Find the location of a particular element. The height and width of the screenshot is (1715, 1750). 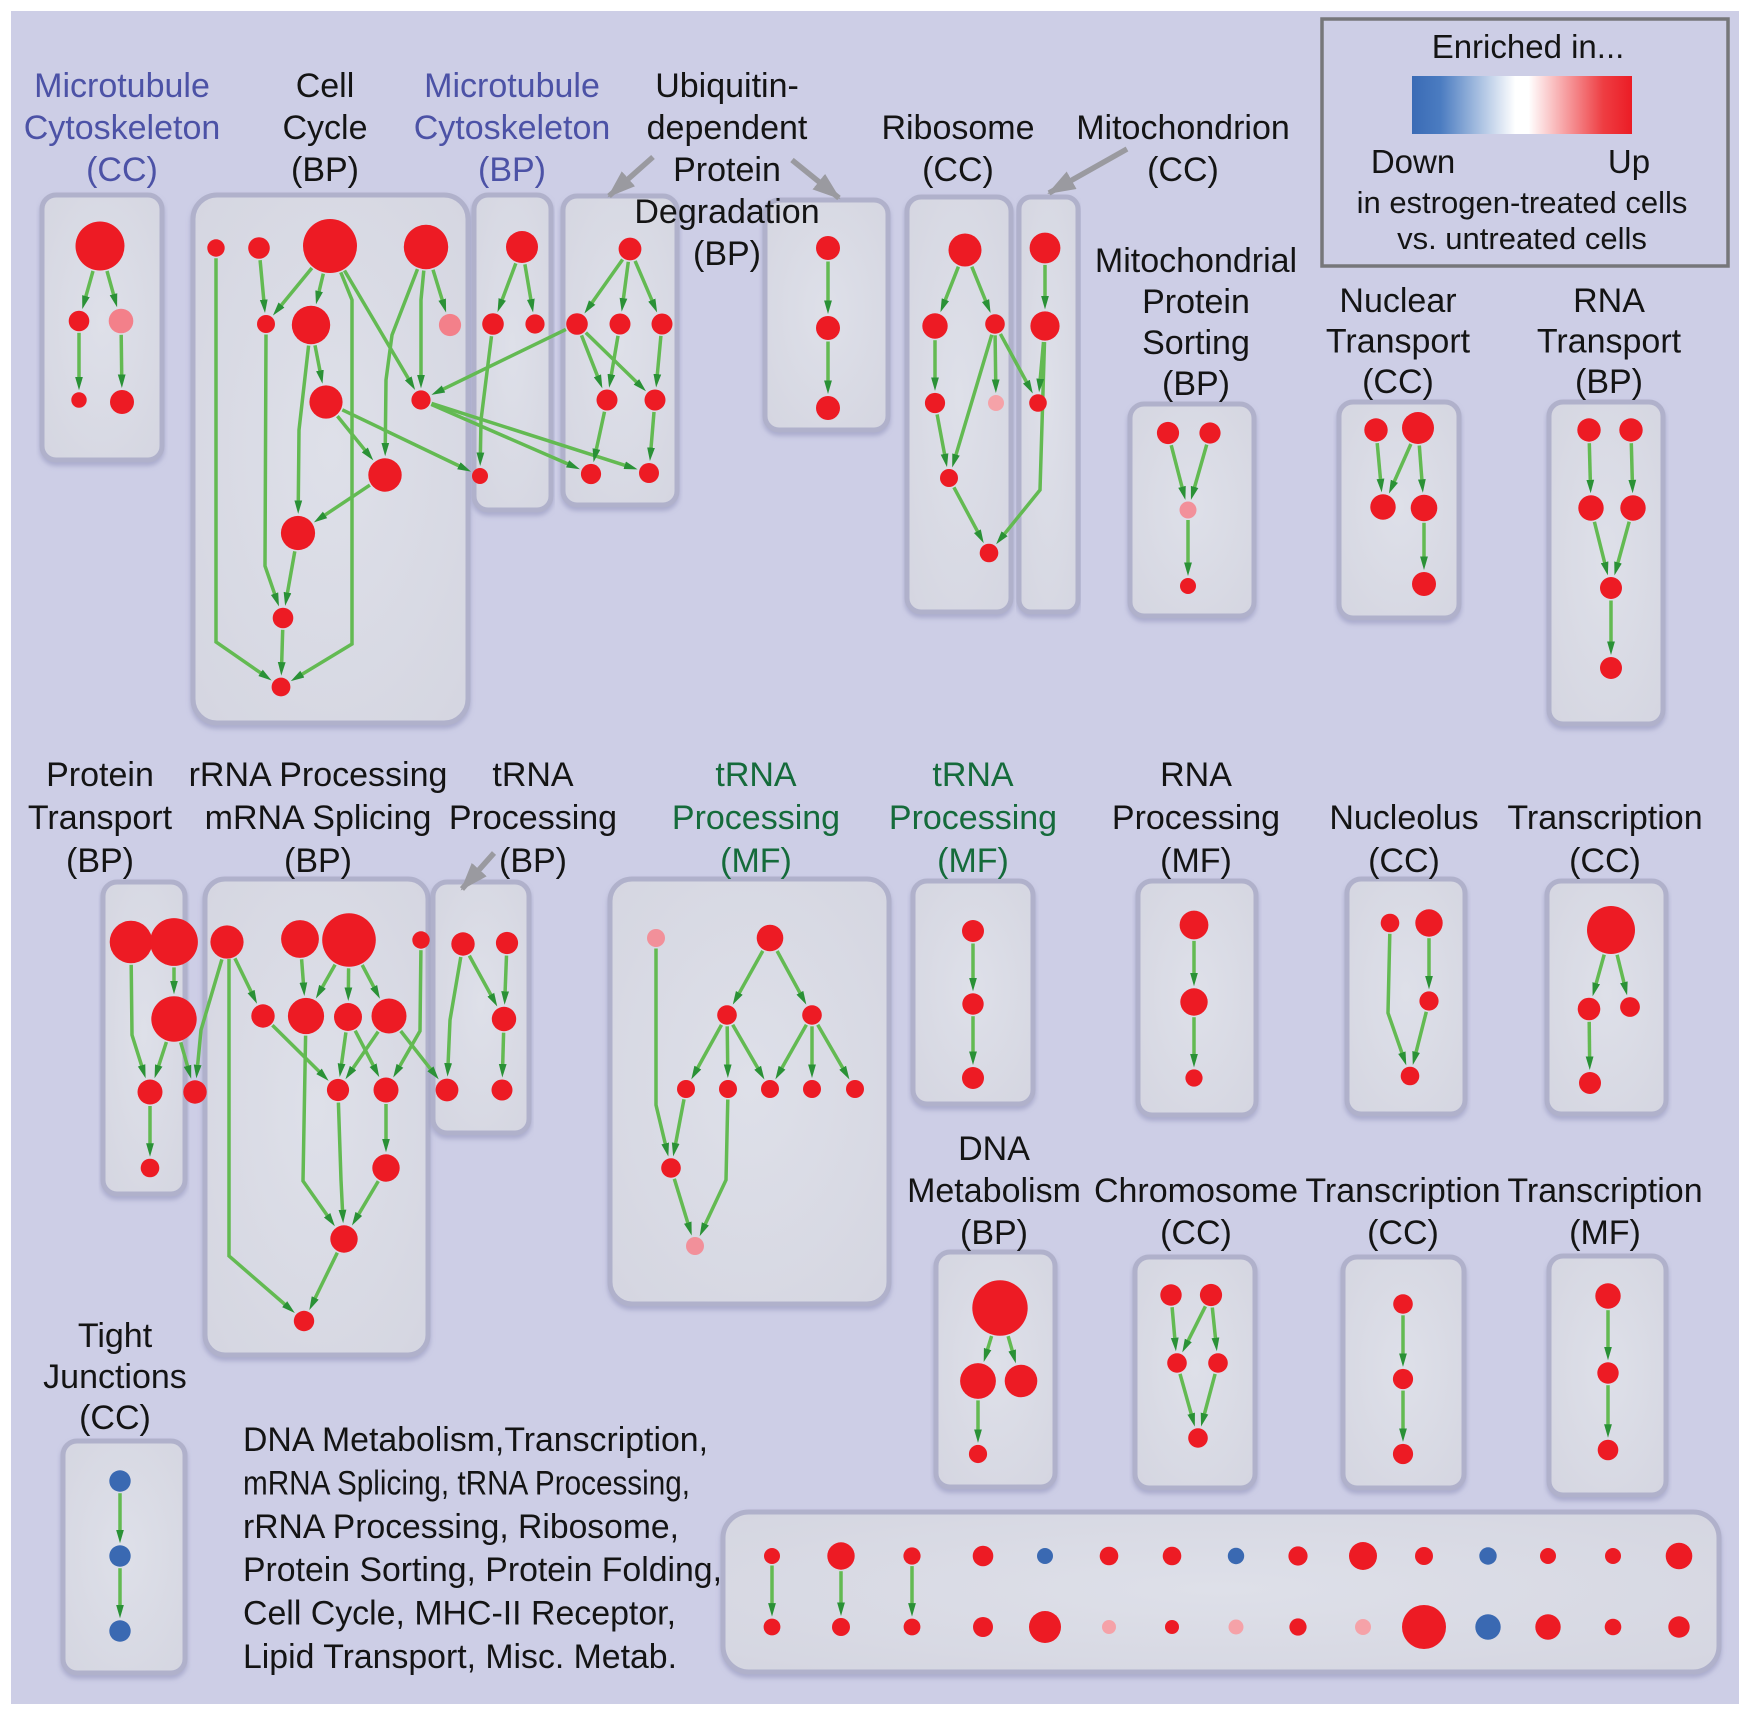

svg-text: Ubiquitin- is located at coordinates (727, 86).